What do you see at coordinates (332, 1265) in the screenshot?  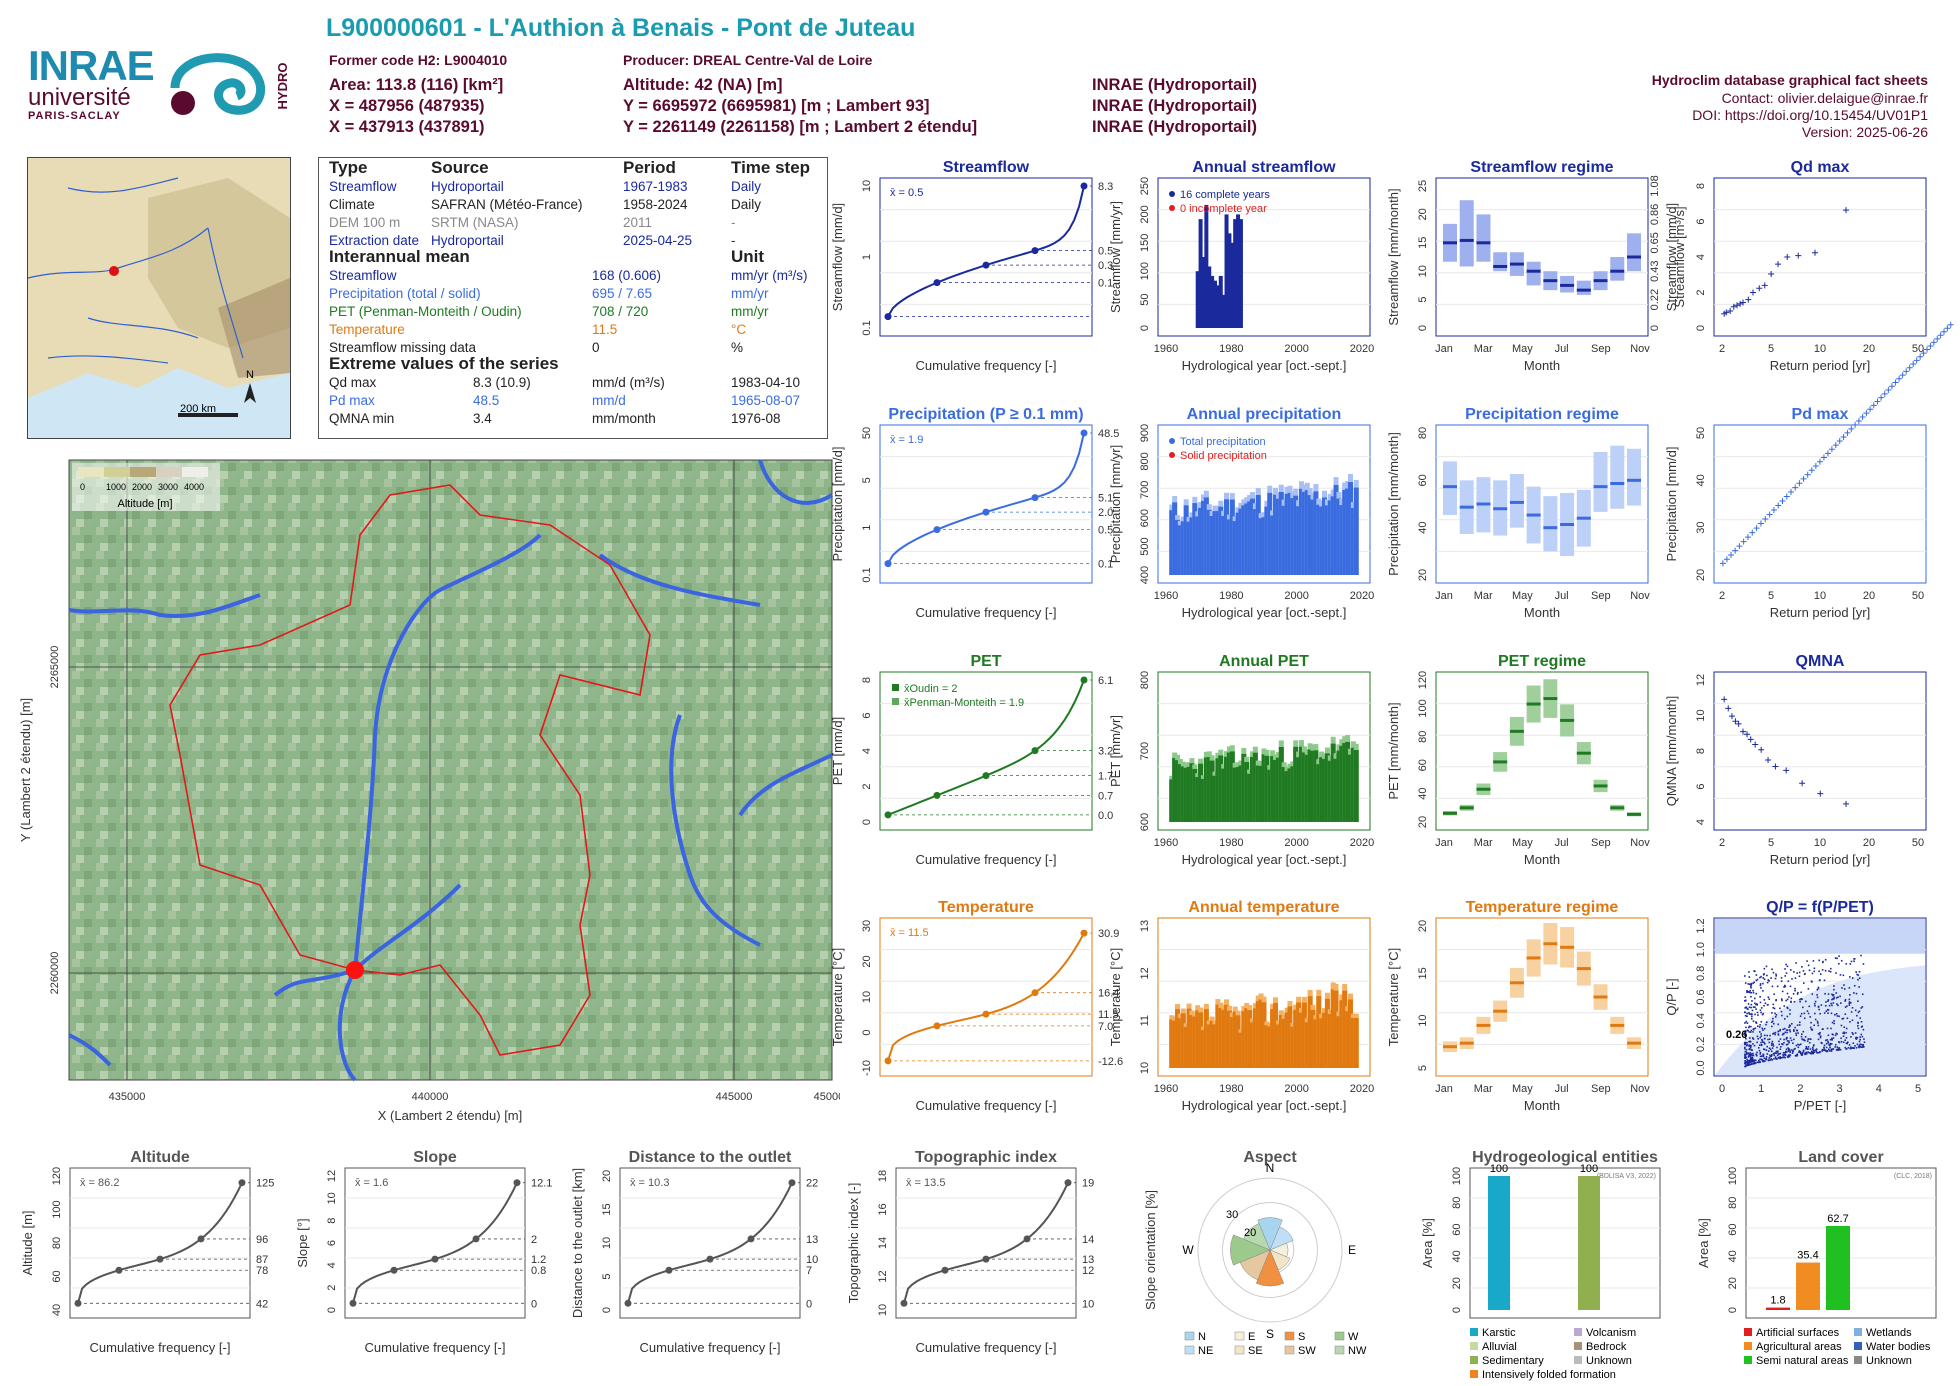 I see `slope-ytick: 4` at bounding box center [332, 1265].